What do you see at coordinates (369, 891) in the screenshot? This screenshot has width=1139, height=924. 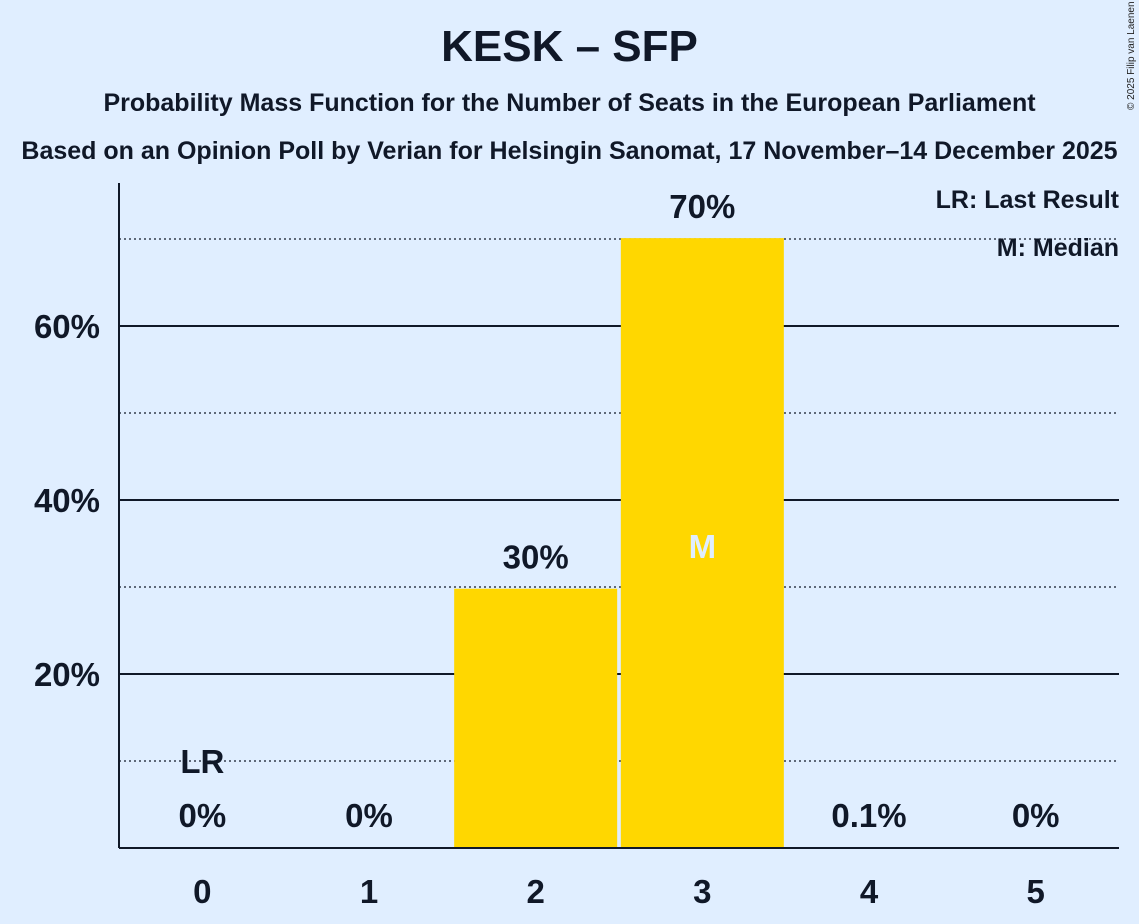 I see `x-tick-label: 1` at bounding box center [369, 891].